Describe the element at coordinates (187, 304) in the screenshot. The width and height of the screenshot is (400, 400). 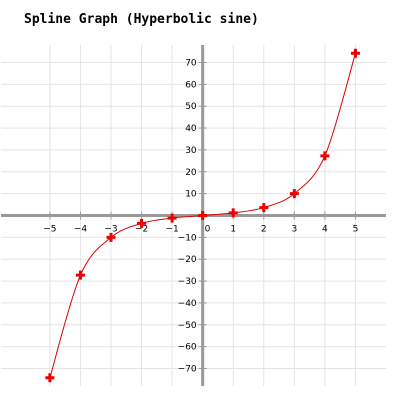
I see `y-tick-label: −40` at that location.